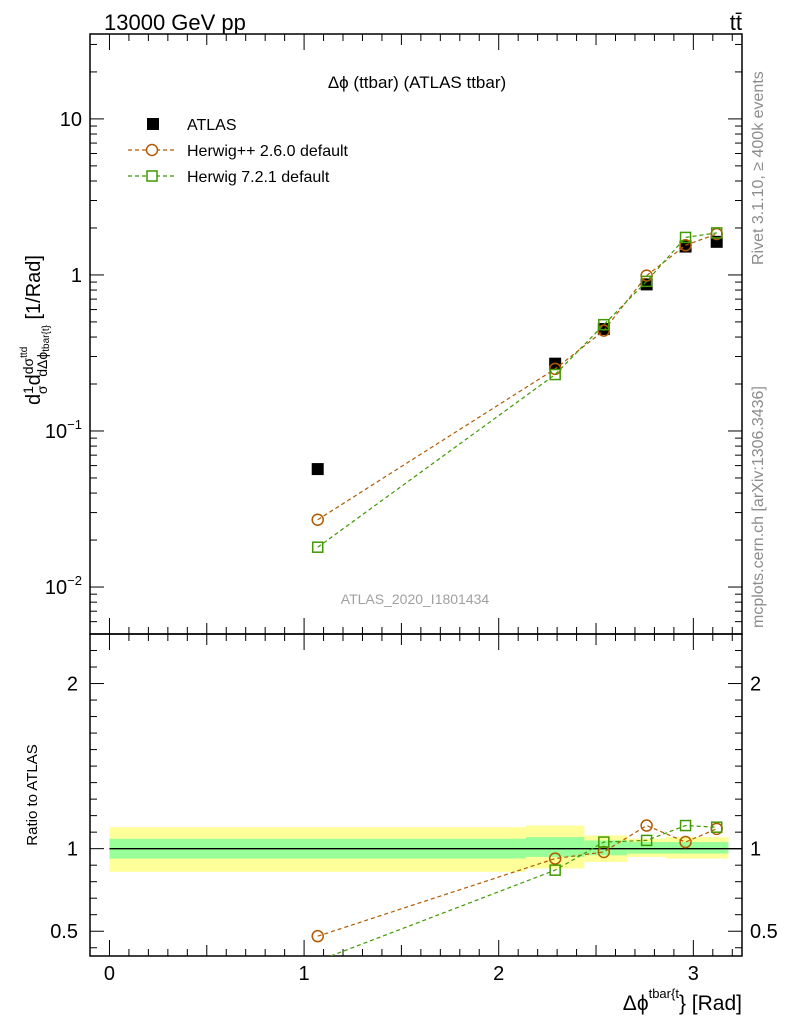  What do you see at coordinates (212, 125) in the screenshot?
I see `legend-label-atlas: ATLAS` at bounding box center [212, 125].